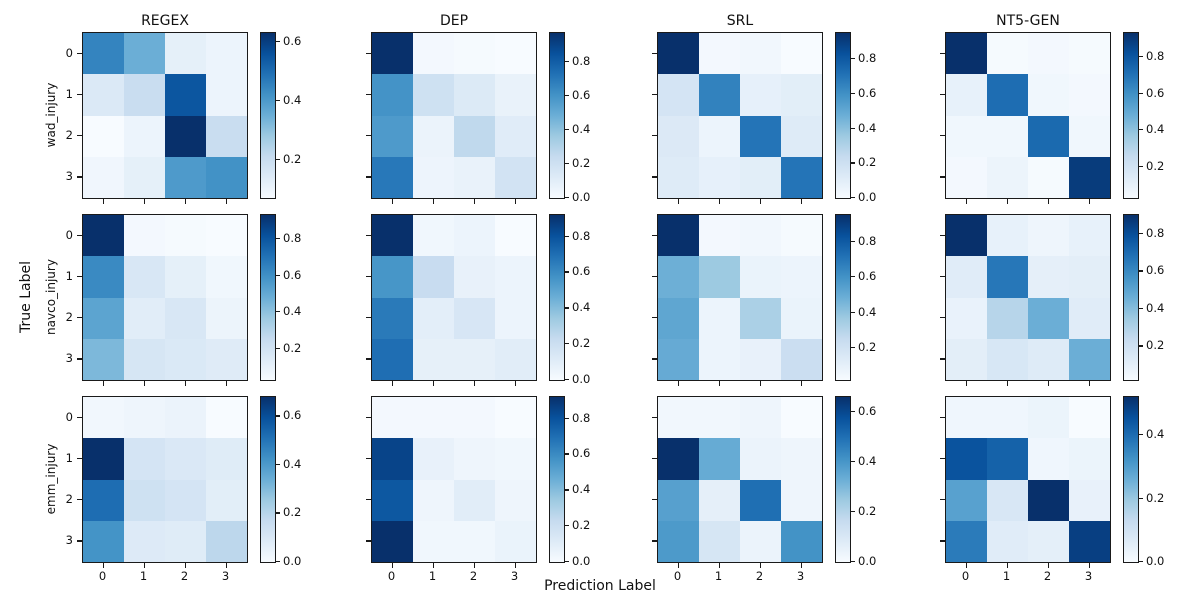  I want to click on colorbar-tick-label: 0.2, so click(867, 511).